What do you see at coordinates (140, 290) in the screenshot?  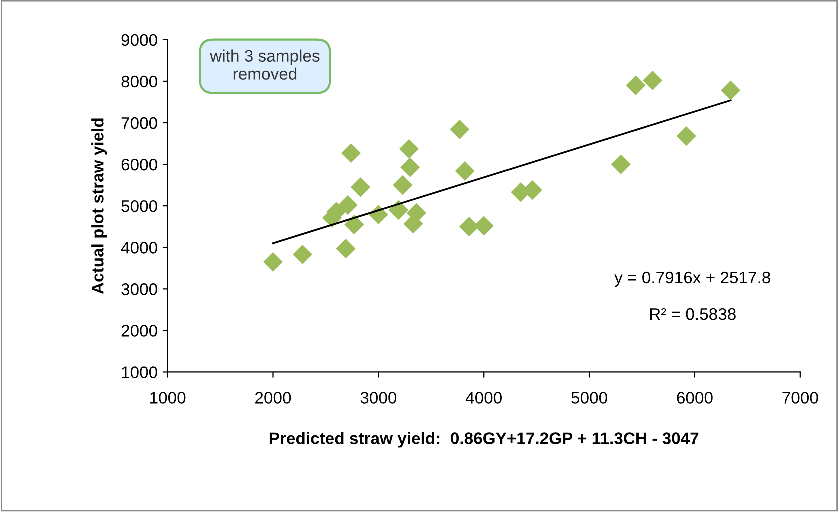 I see `y-tick-label: 3000` at bounding box center [140, 290].